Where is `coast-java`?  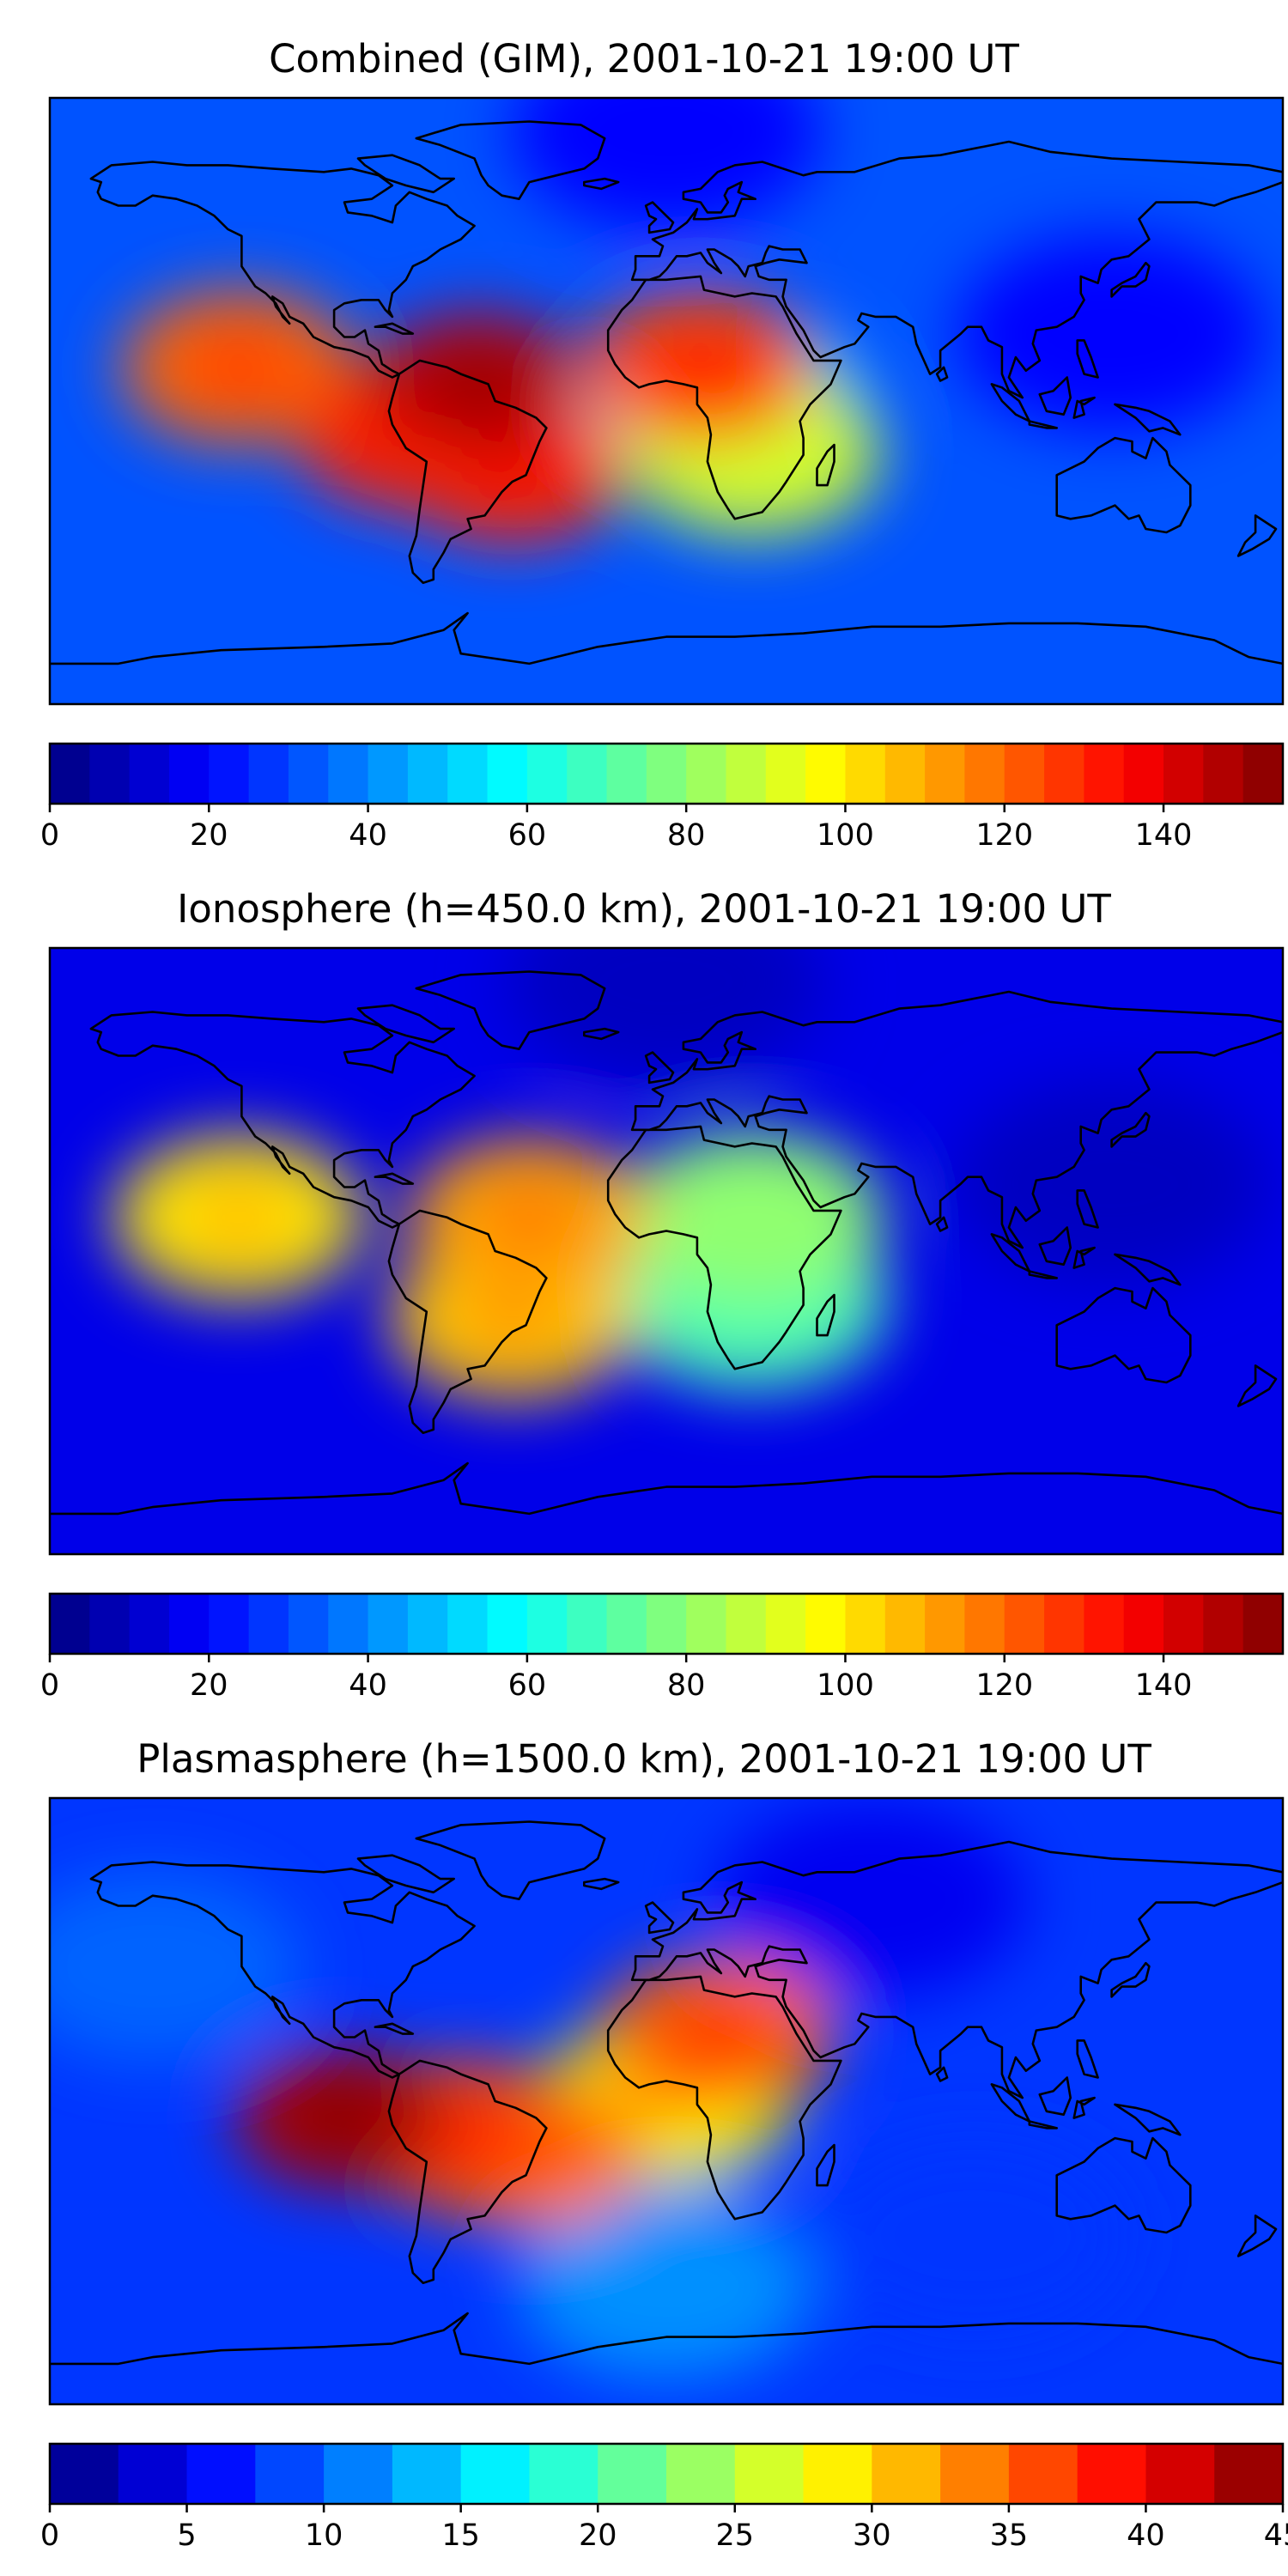 coast-java is located at coordinates (1043, 2124).